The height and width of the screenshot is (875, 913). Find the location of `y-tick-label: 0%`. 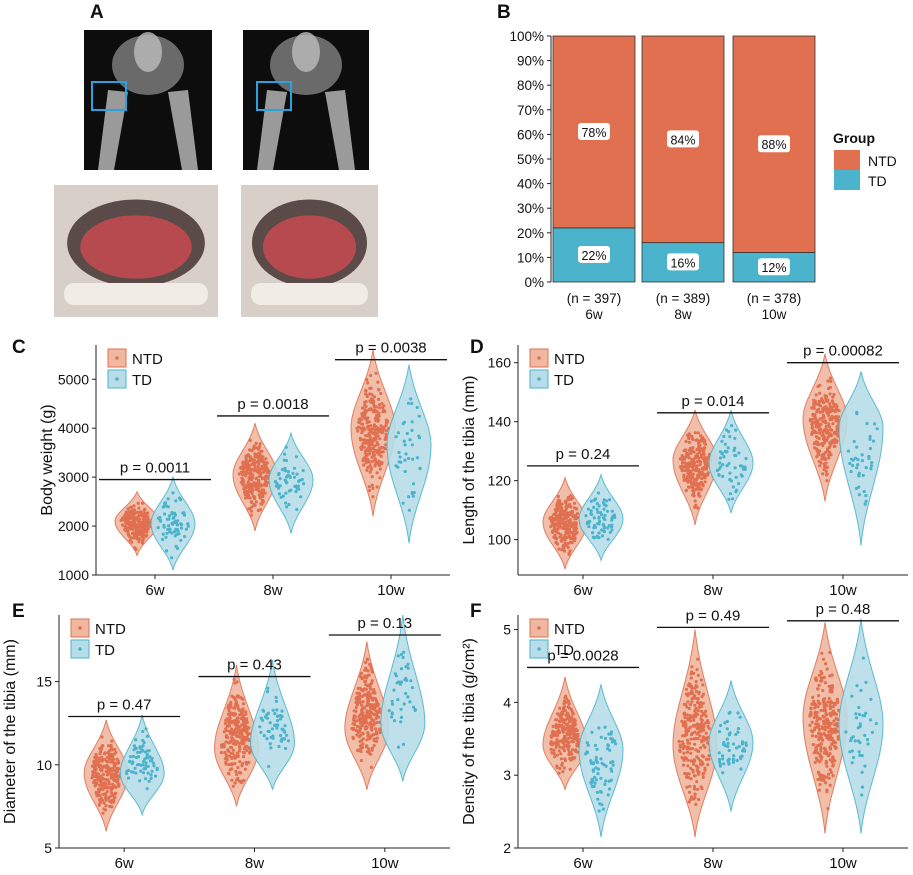

y-tick-label: 0% is located at coordinates (534, 282).